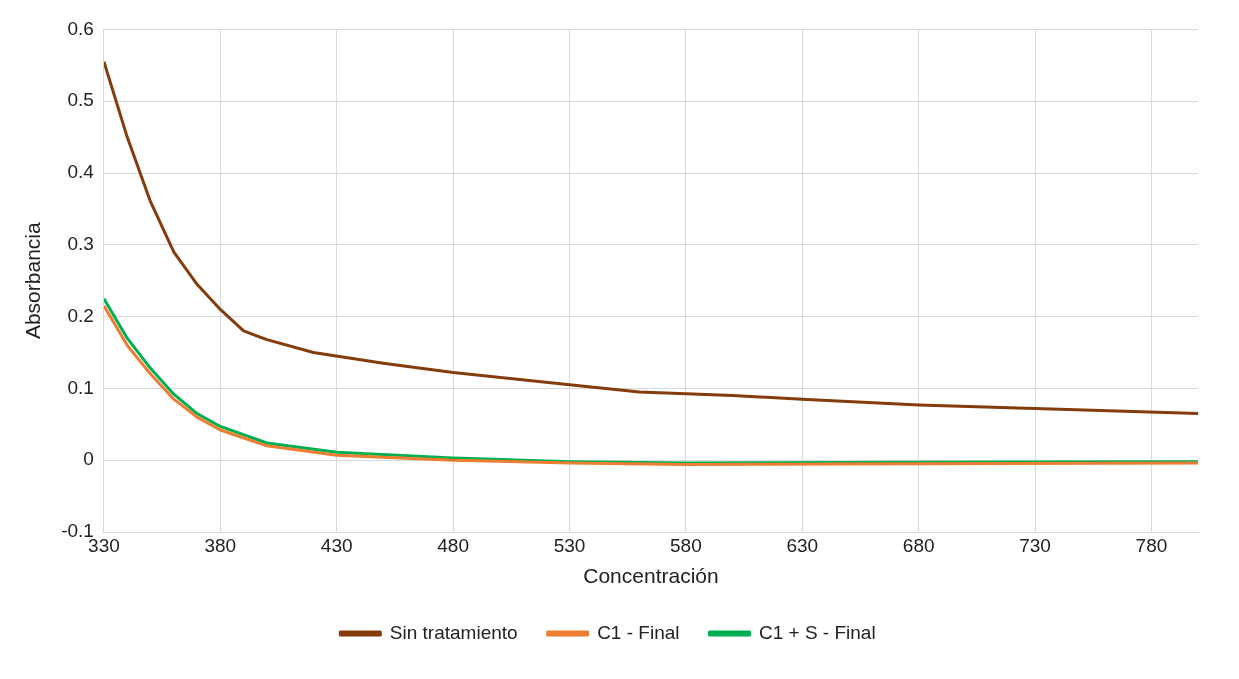 The height and width of the screenshot is (679, 1239). I want to click on x-tick-label: 730, so click(1035, 545).